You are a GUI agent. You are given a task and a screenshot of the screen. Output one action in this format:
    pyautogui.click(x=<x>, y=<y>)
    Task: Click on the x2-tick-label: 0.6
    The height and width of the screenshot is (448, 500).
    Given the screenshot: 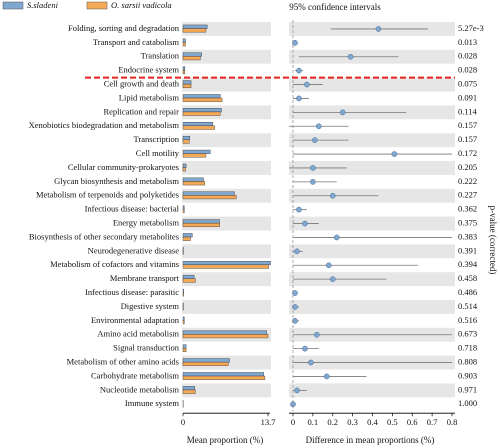 What is the action you would take?
    pyautogui.click(x=412, y=422)
    